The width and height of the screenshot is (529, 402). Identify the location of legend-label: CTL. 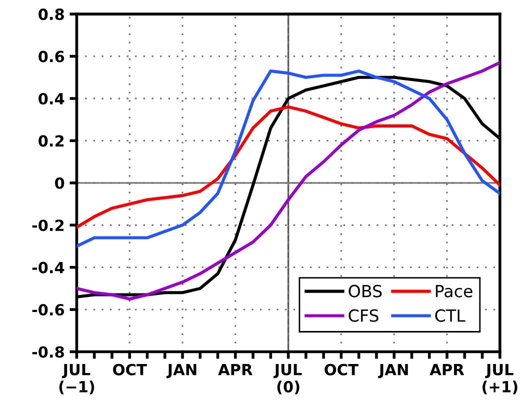
(450, 315).